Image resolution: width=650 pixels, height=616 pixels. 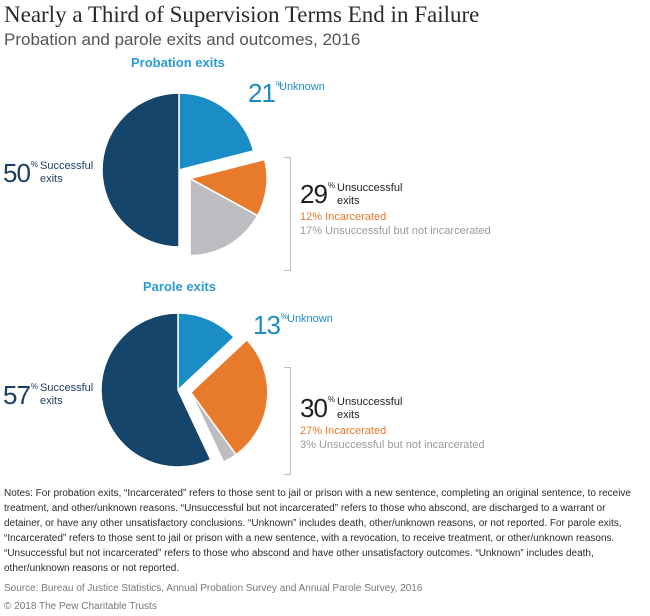 What do you see at coordinates (314, 408) in the screenshot?
I see `parole-unsuccessful-value: 30` at bounding box center [314, 408].